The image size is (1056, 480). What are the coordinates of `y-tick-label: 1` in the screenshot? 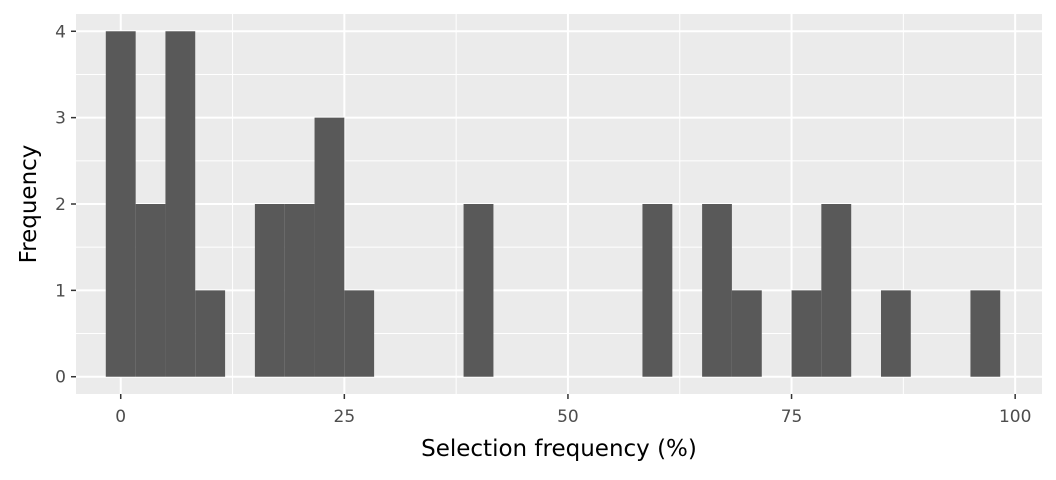 It's located at (60, 291).